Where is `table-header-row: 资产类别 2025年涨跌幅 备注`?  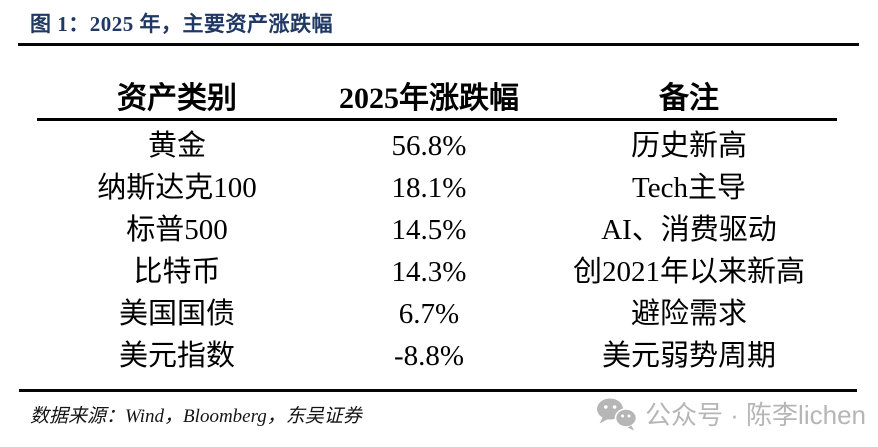
table-header-row: 资产类别 2025年涨跌幅 备注 is located at coordinates (437, 100).